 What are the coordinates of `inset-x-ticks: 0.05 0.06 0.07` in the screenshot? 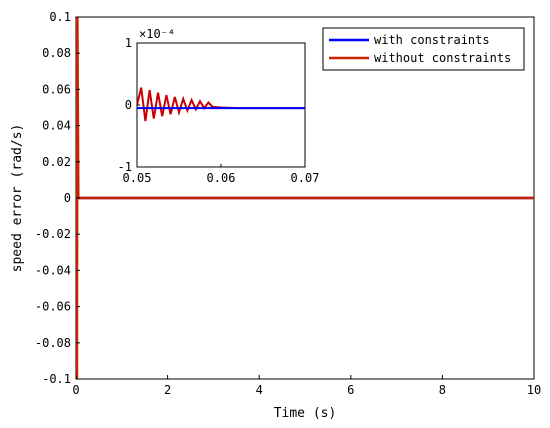 It's located at (221, 174).